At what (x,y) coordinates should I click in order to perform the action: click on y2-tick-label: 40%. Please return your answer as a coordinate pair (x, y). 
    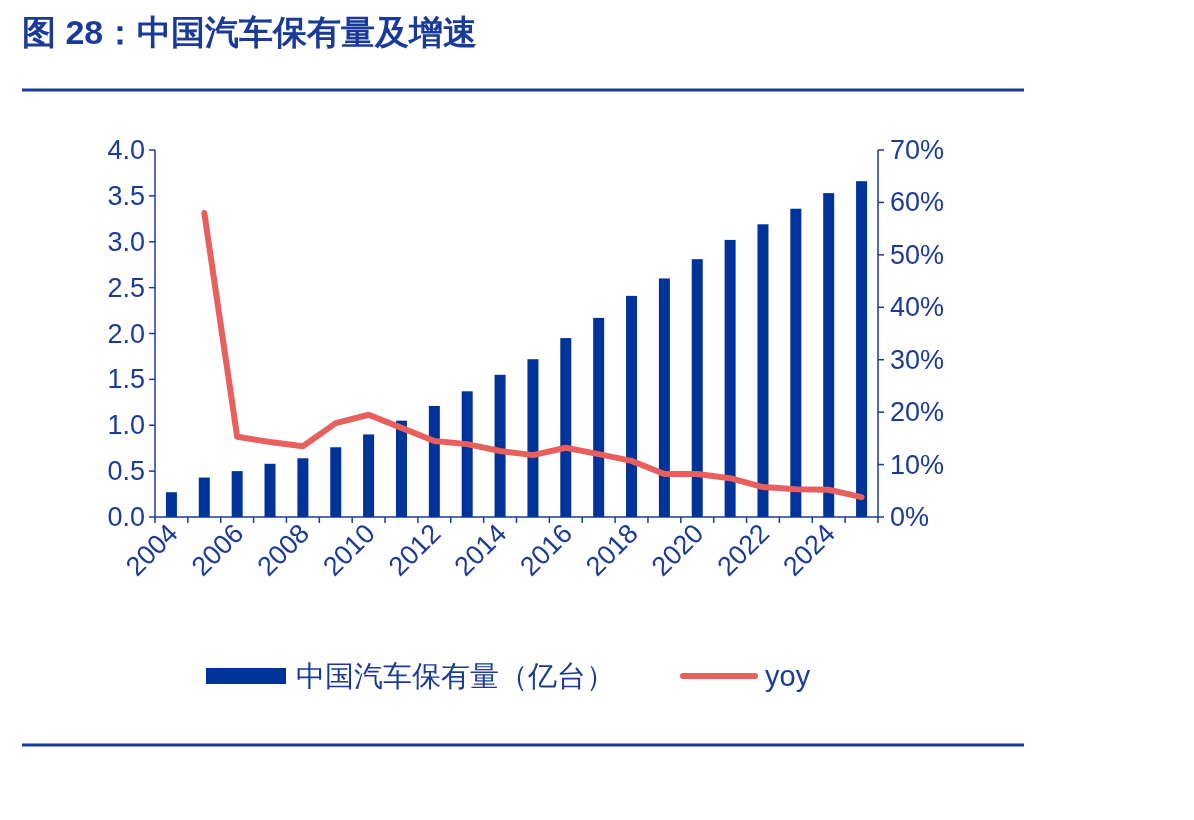
    Looking at the image, I should click on (917, 307).